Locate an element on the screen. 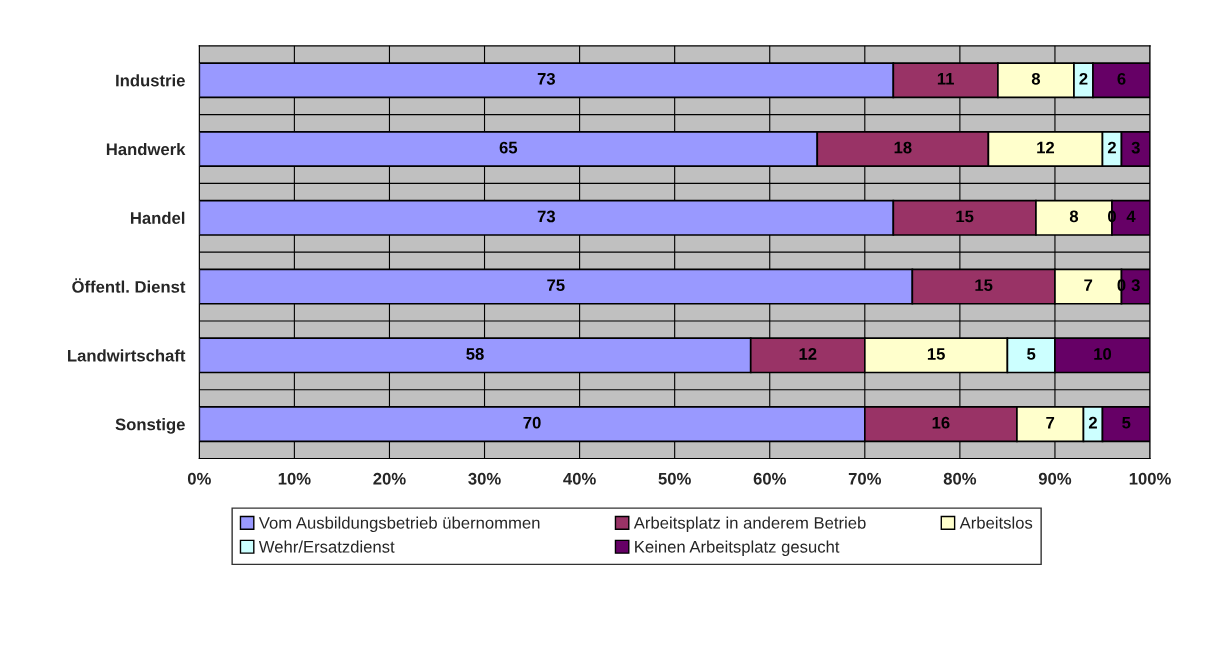 This screenshot has width=1208, height=655. y-tick-label: Industrie is located at coordinates (150, 80).